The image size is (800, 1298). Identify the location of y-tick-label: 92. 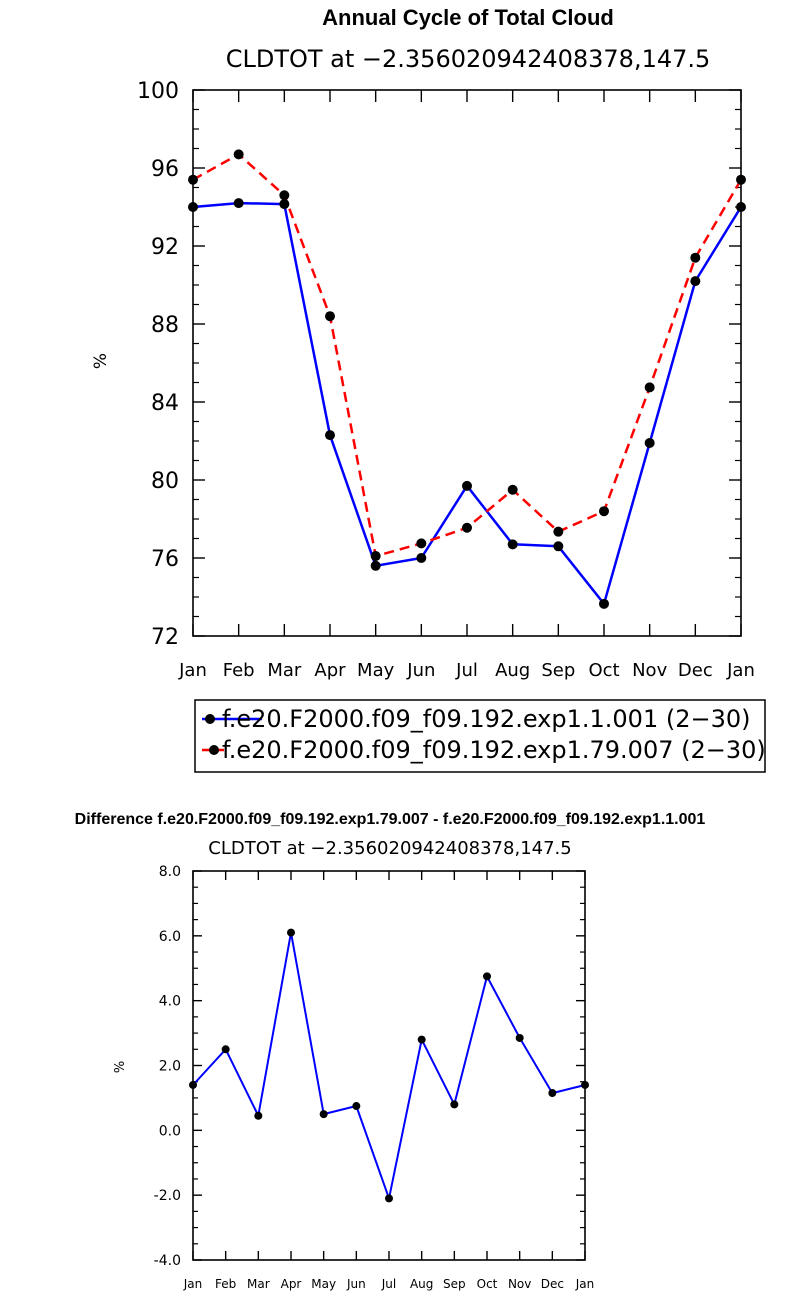
(165, 247).